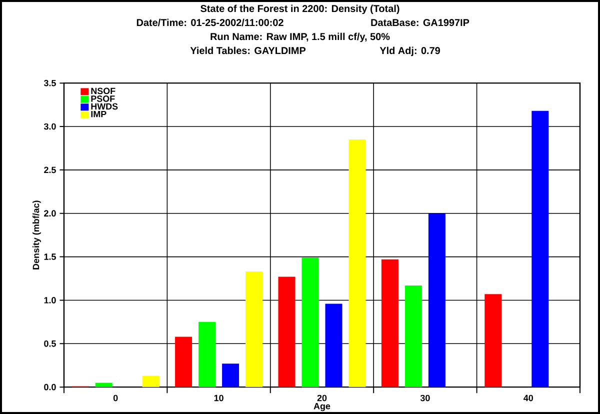  Describe the element at coordinates (420, 22) in the screenshot. I see `text: DataBase: GA1997IP` at that location.